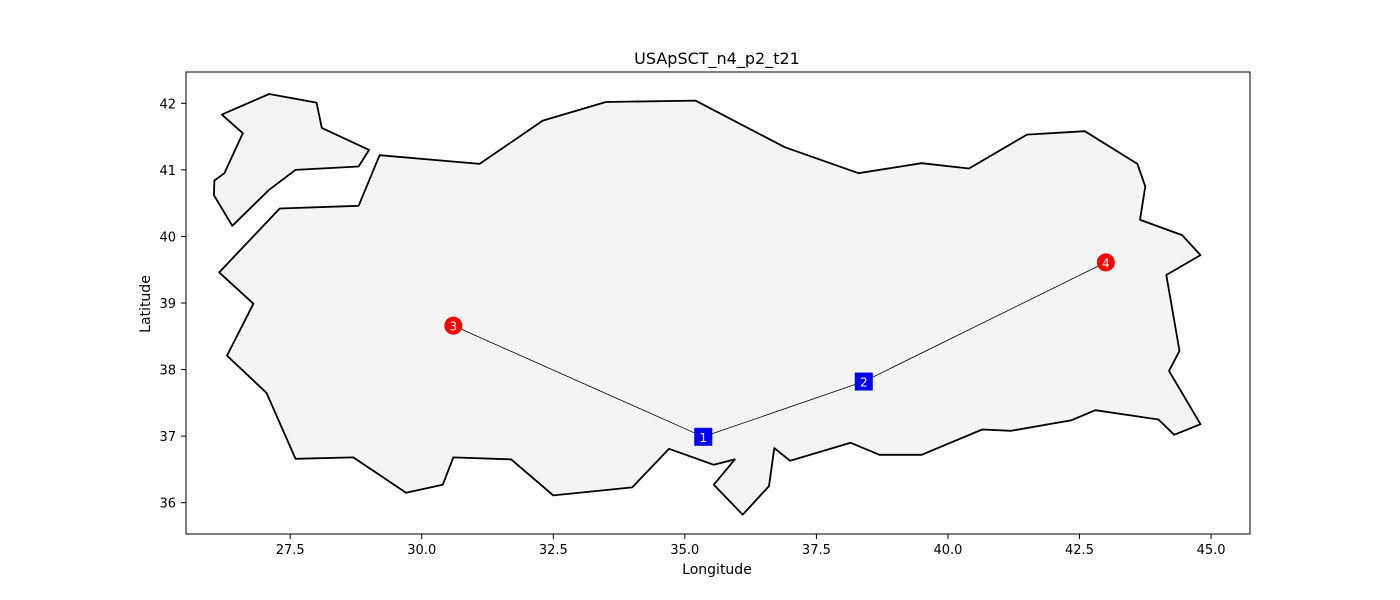 The height and width of the screenshot is (600, 1400). What do you see at coordinates (167, 504) in the screenshot?
I see `y-tick-label-0: 36` at bounding box center [167, 504].